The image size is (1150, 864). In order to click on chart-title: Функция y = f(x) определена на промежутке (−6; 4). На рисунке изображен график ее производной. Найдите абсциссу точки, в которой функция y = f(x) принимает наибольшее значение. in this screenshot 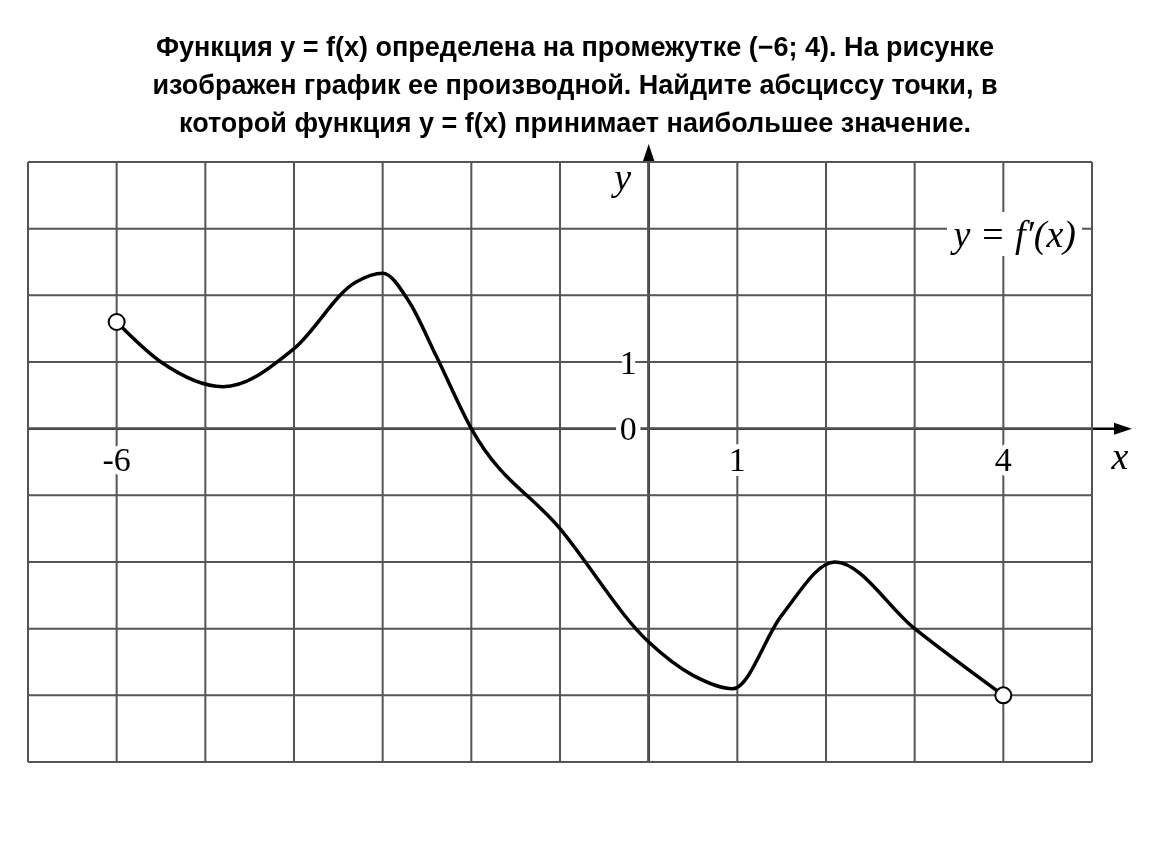, I will do `click(575, 85)`.